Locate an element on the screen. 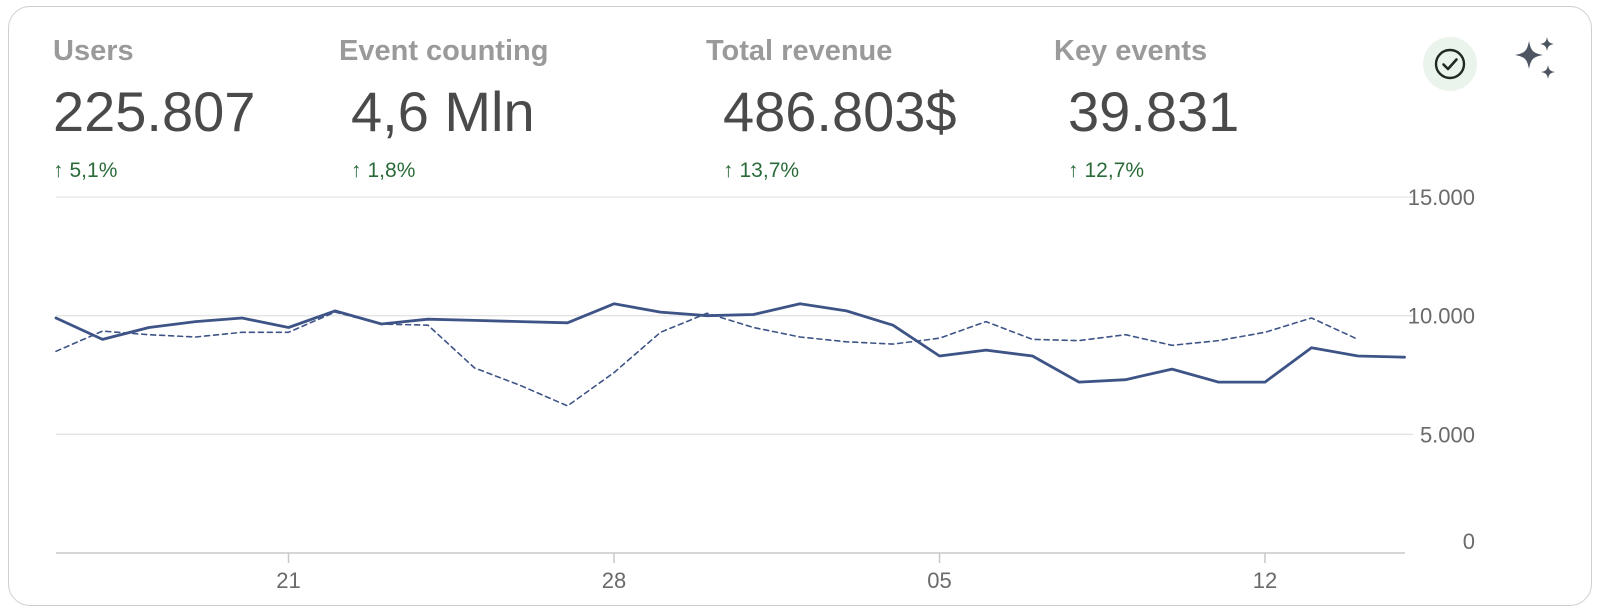  metric-value: 39.831 is located at coordinates (1154, 111).